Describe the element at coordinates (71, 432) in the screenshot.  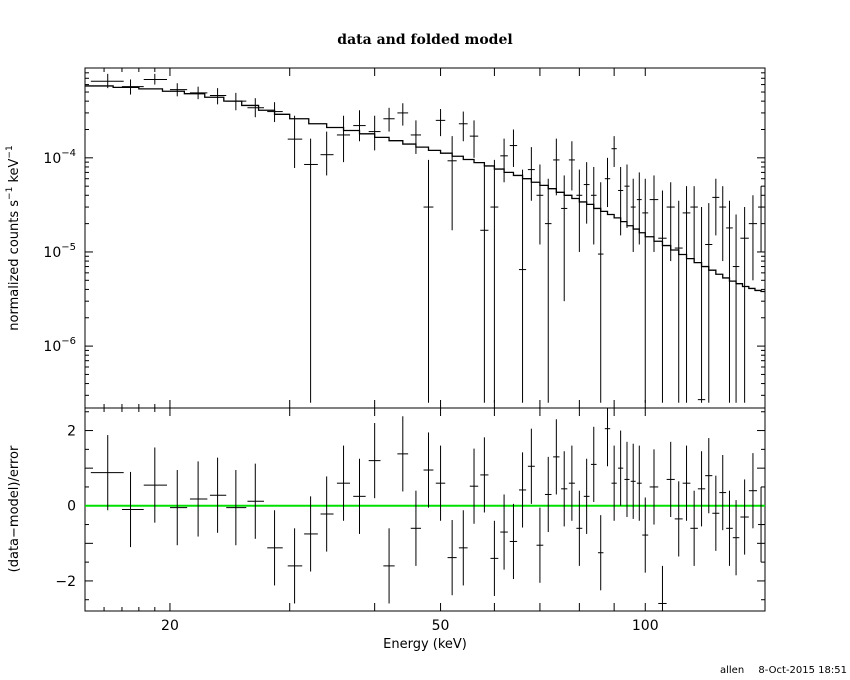
I see `y-tick-label-bottom: 2` at that location.